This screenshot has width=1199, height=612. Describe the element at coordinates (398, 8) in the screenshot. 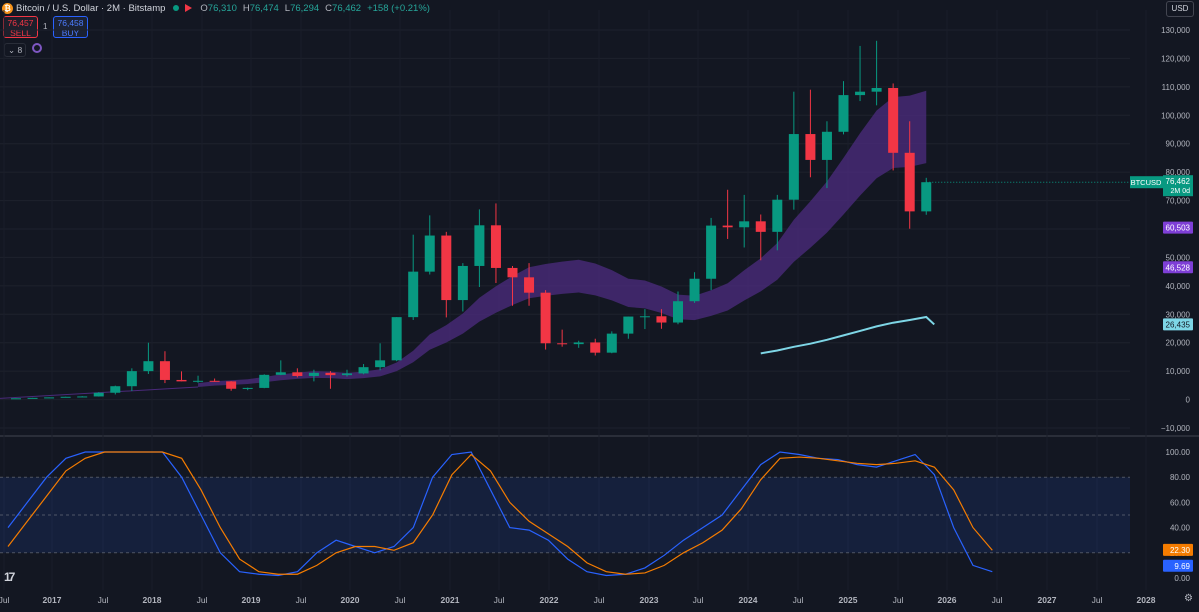

I see `price-change: +158 (+0.21%)` at that location.